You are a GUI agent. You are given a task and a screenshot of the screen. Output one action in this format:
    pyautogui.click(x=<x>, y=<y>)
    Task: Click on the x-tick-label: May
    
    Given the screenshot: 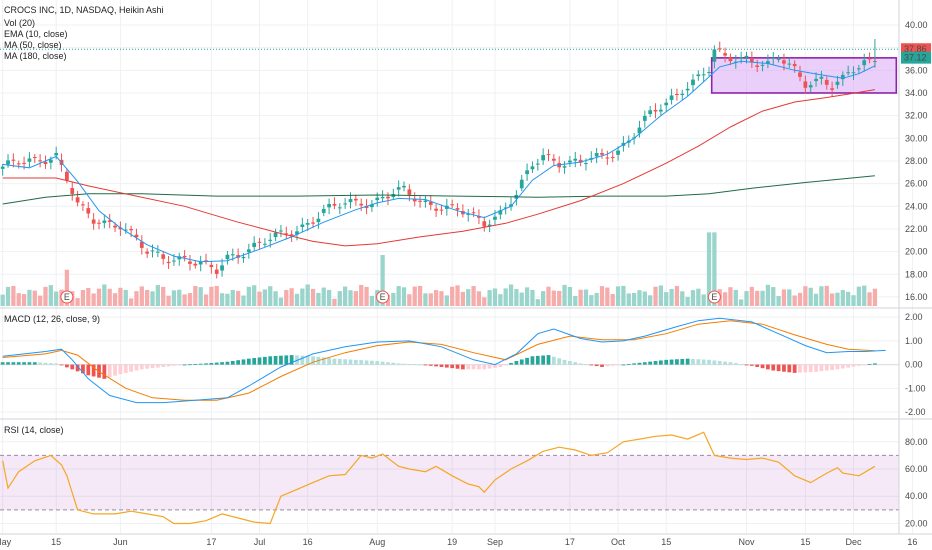 What is the action you would take?
    pyautogui.click(x=6, y=542)
    